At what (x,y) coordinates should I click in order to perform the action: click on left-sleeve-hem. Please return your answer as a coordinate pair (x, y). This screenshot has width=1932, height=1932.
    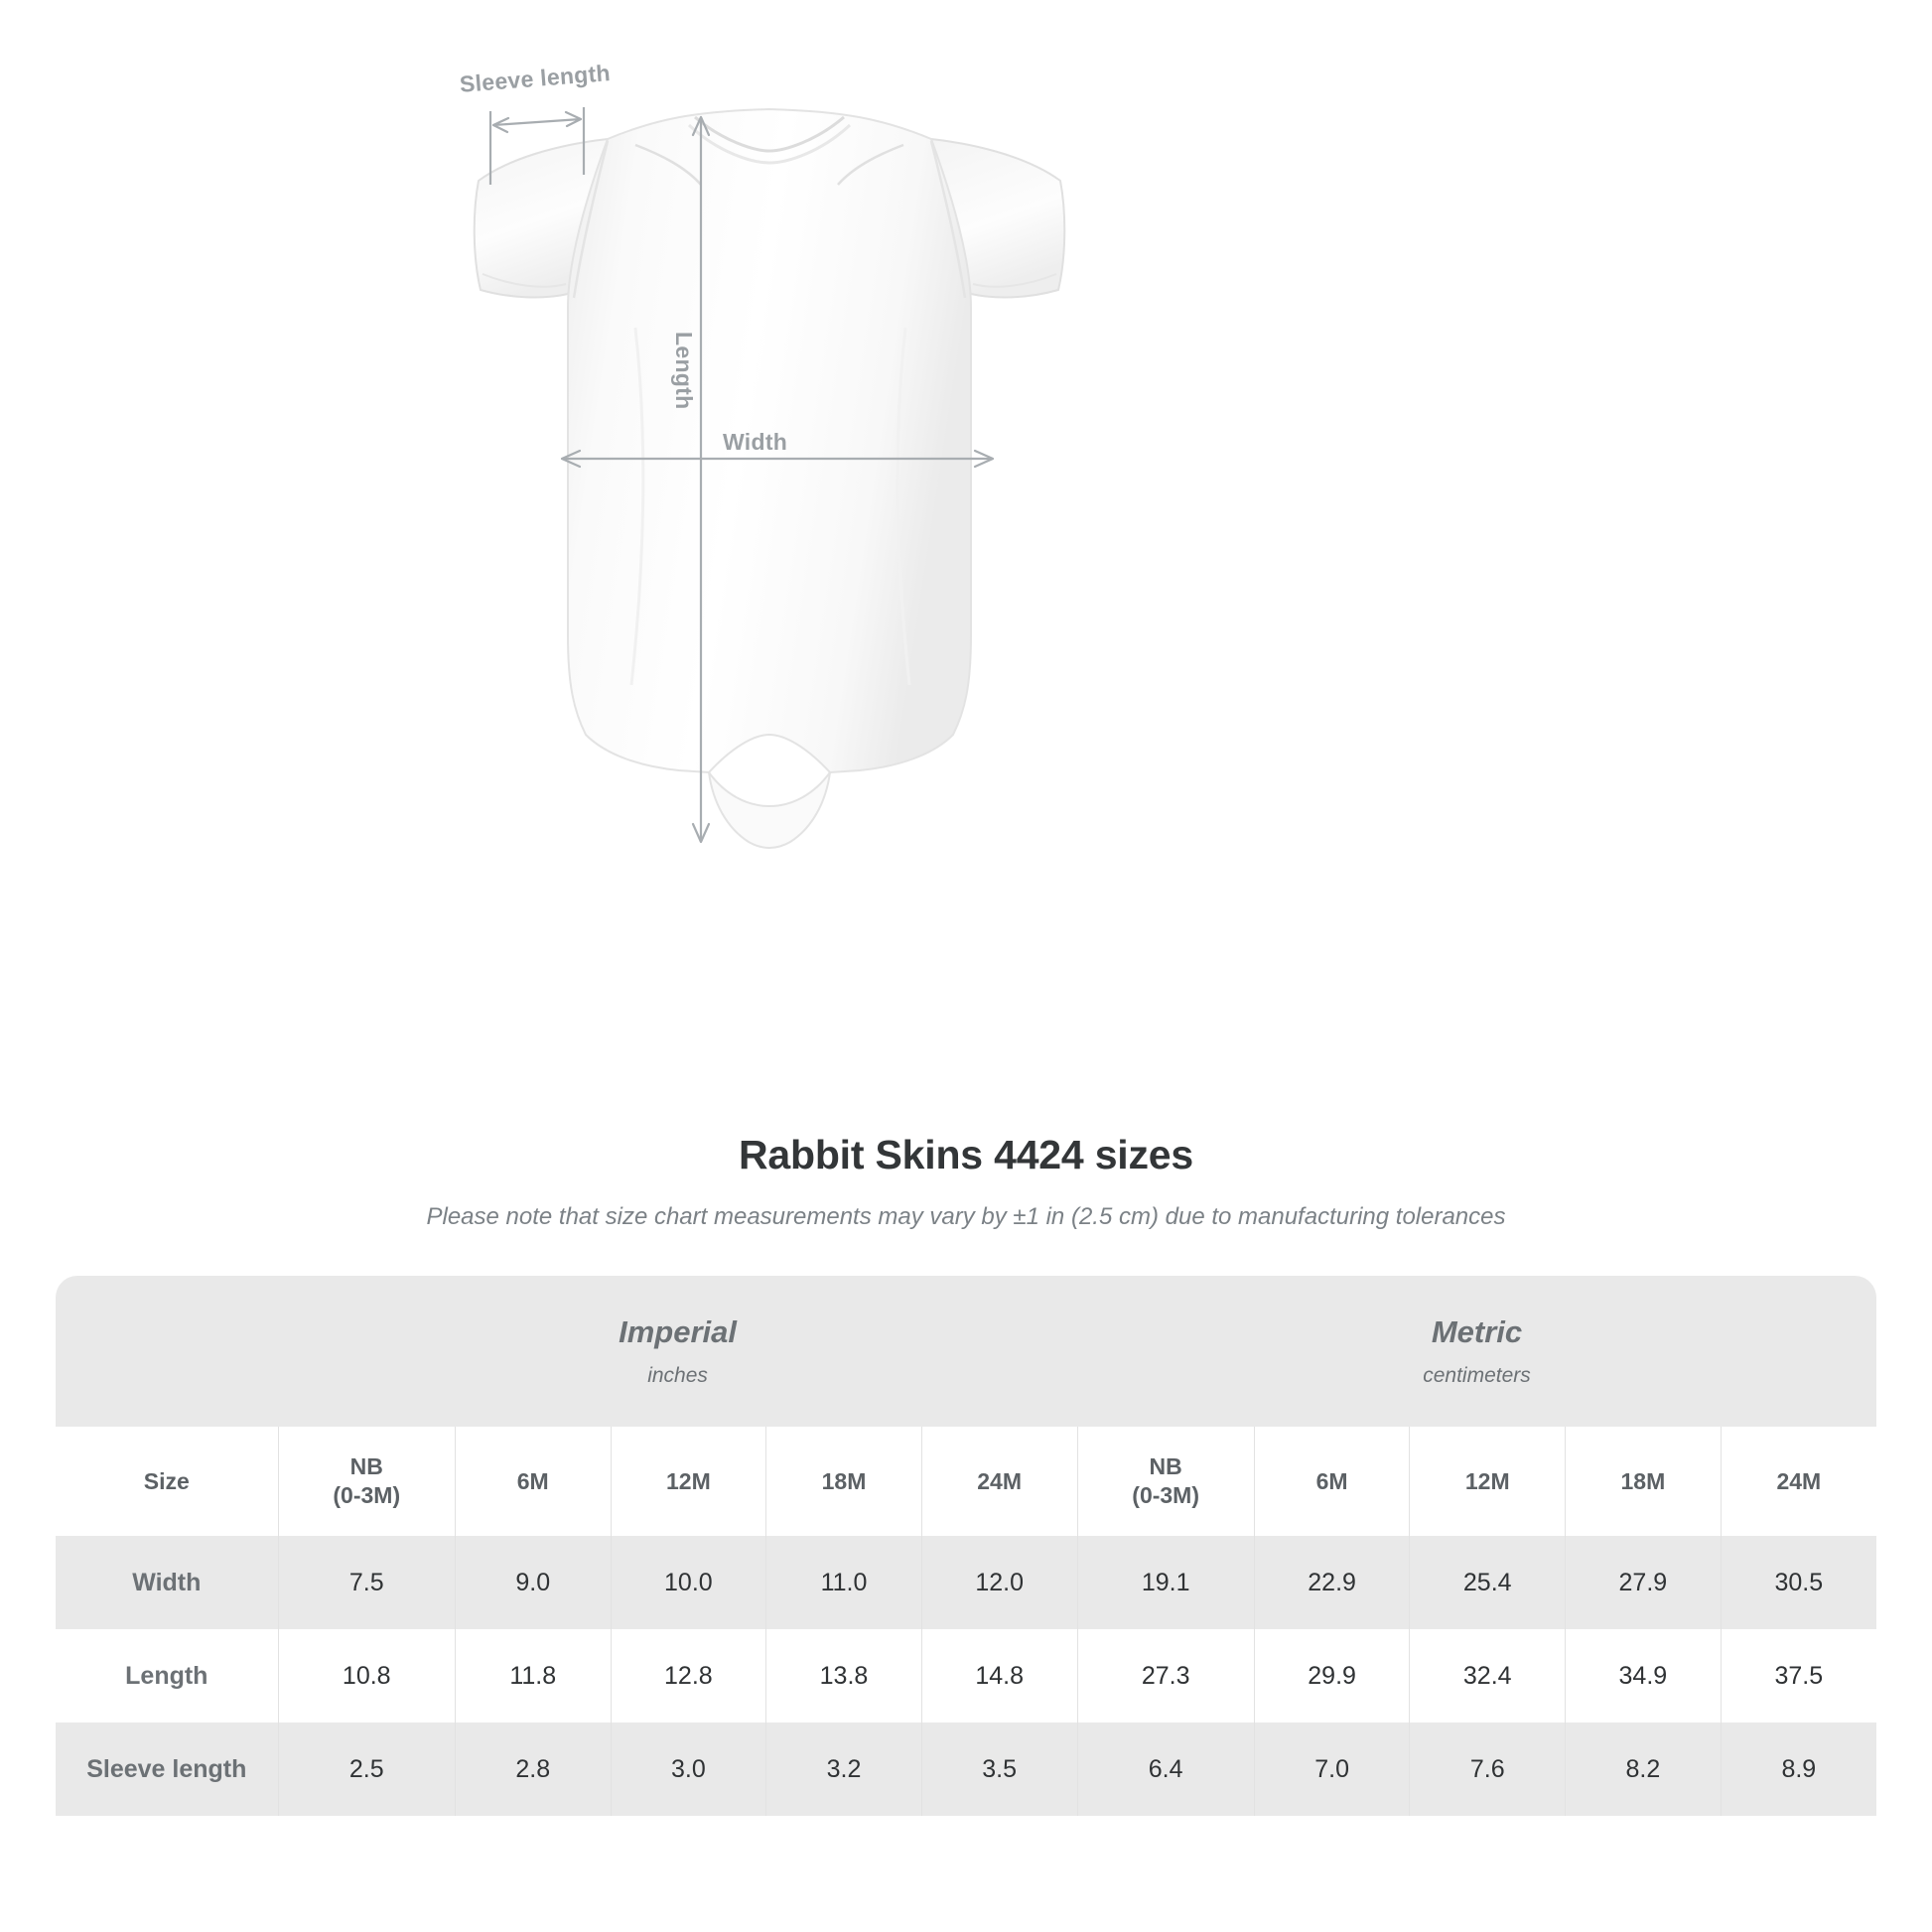
    Looking at the image, I should click on (524, 280).